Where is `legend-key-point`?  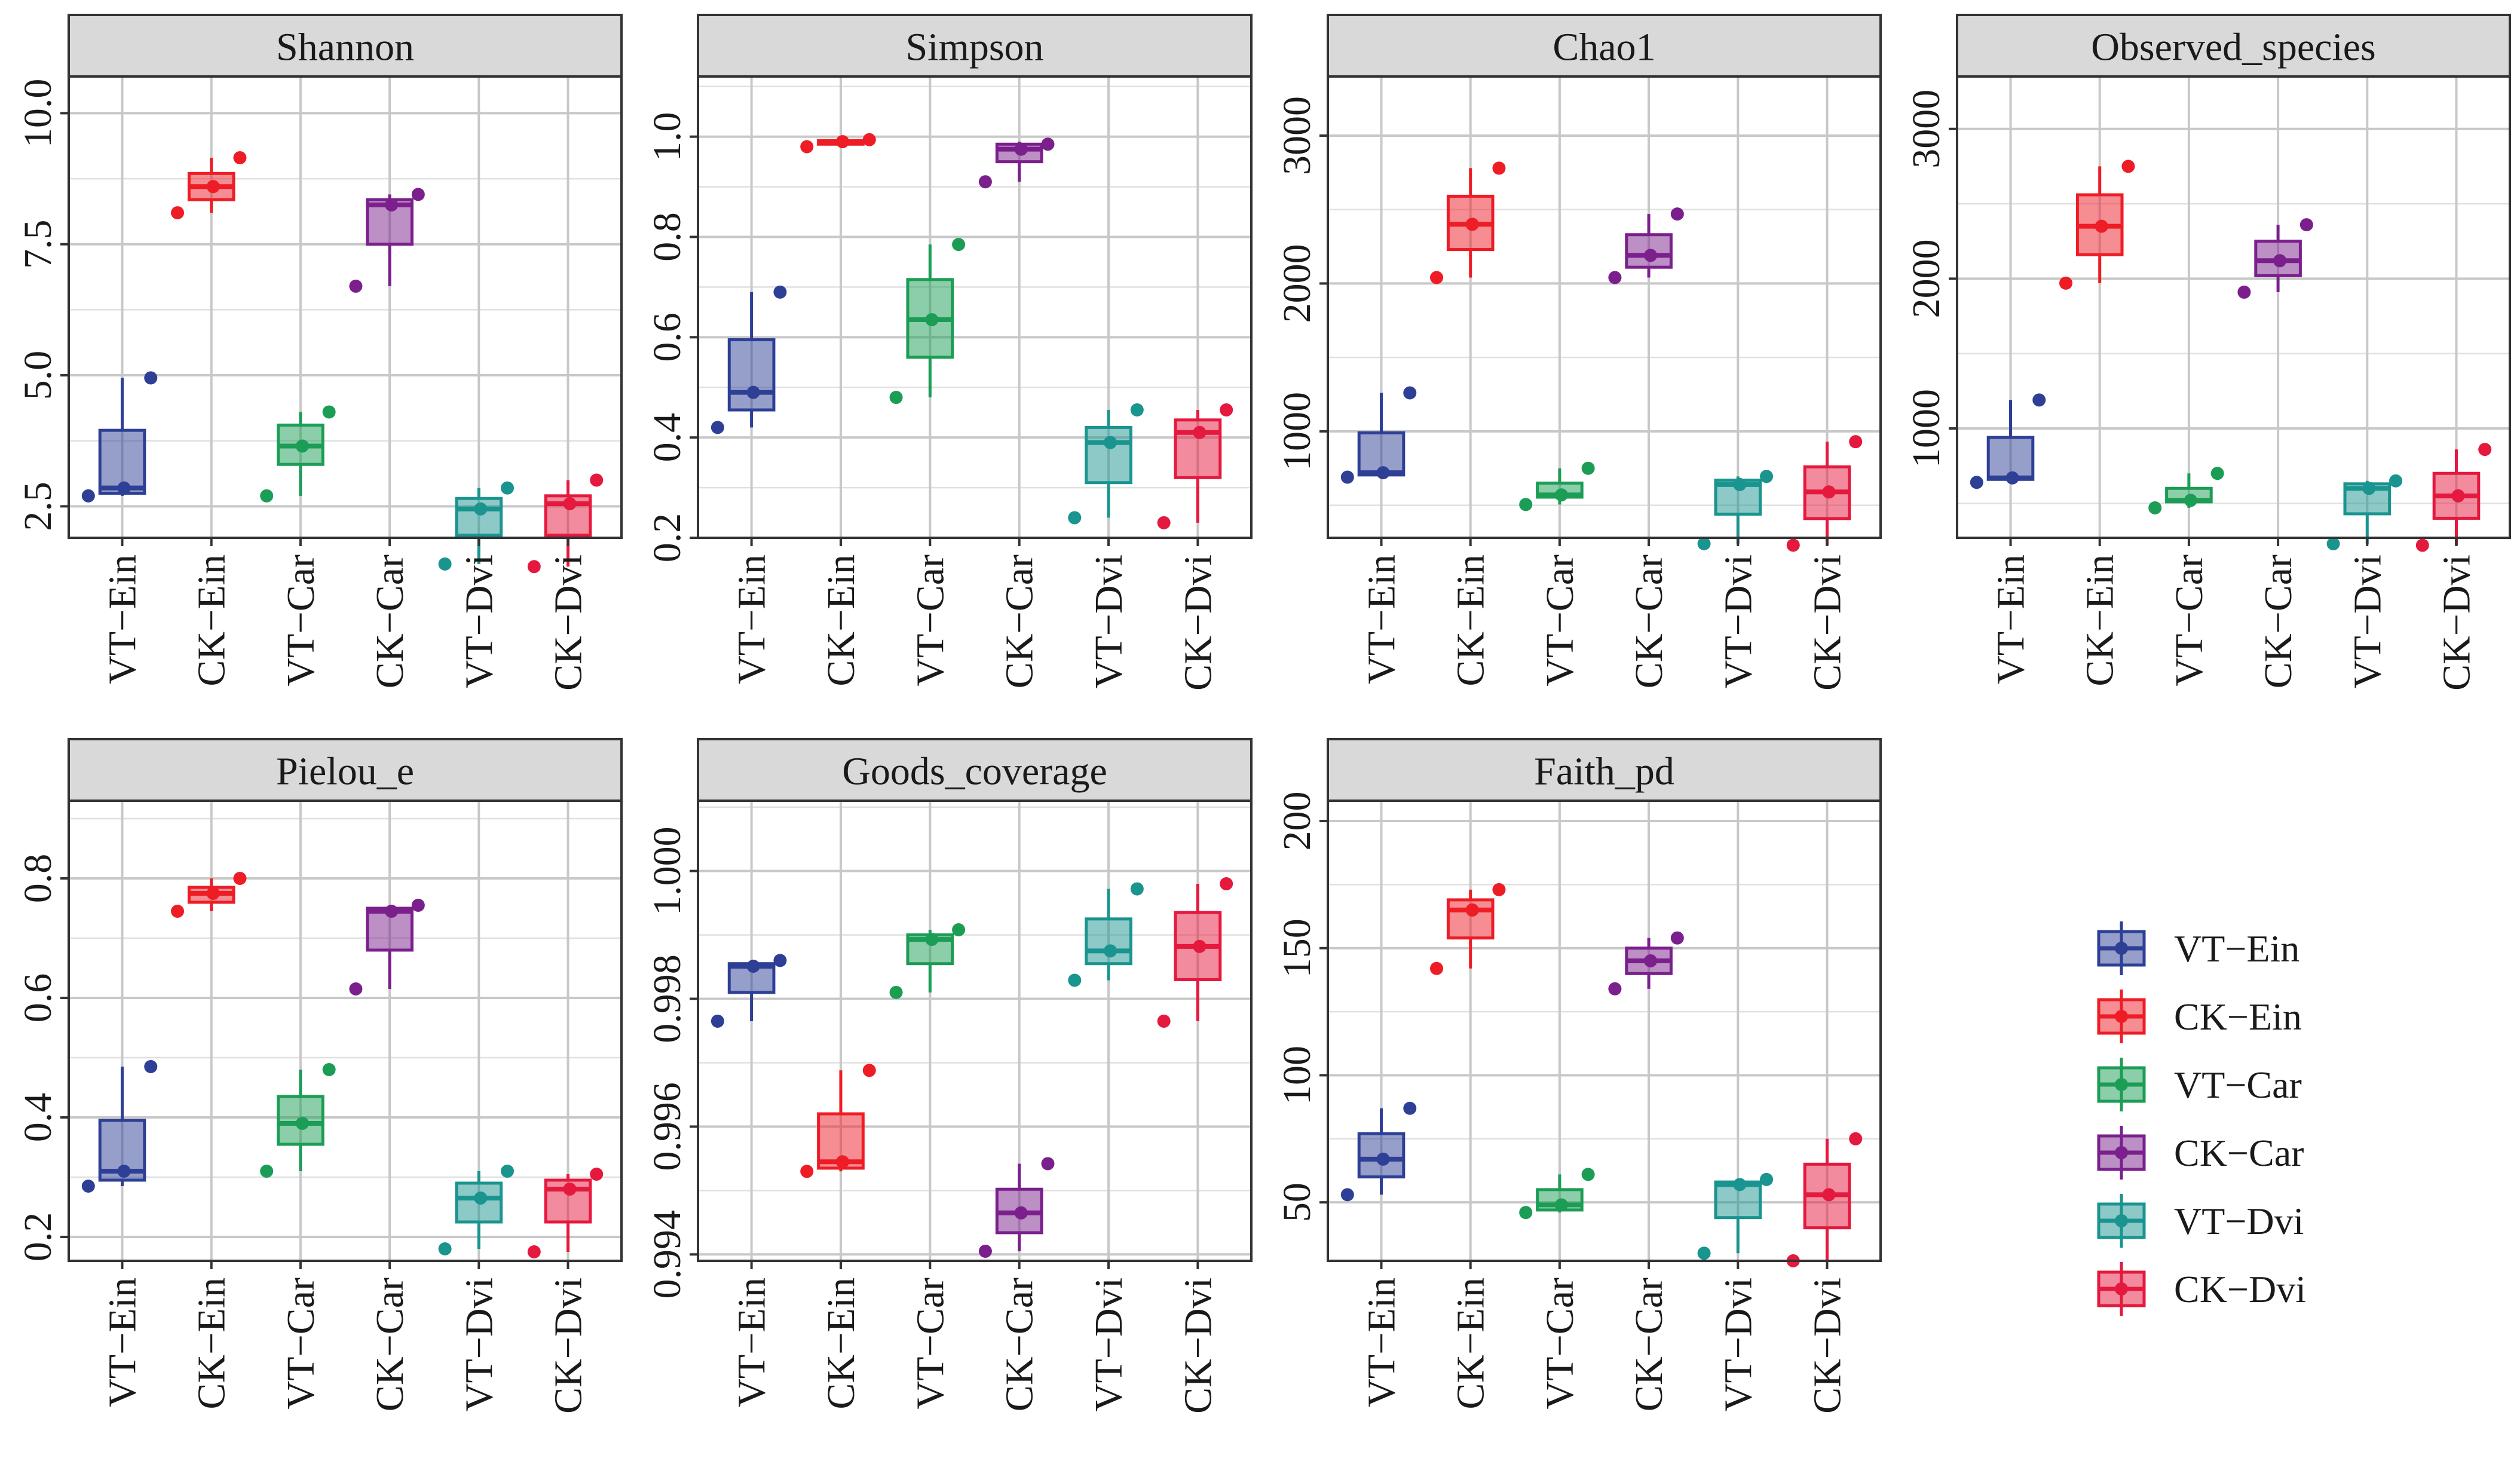
legend-key-point is located at coordinates (2121, 1084).